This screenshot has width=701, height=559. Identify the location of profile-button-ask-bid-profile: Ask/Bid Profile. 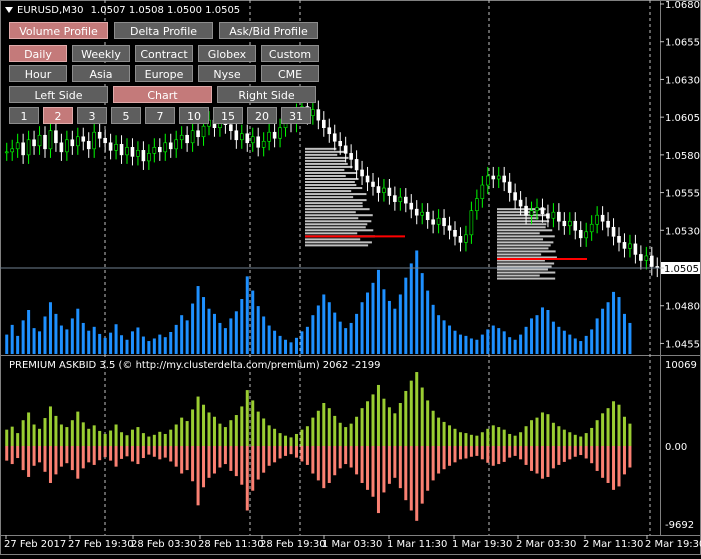
(268, 30).